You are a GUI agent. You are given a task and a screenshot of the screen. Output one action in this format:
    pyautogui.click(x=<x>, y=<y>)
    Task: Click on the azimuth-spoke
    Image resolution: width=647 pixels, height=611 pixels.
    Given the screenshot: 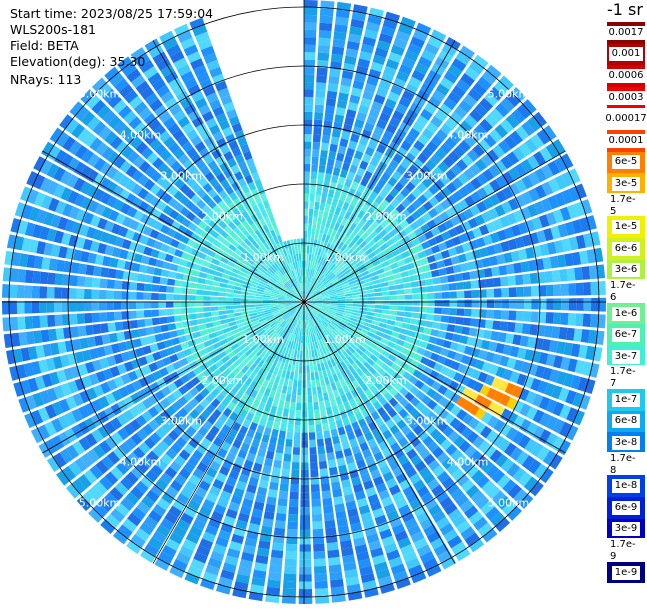 What is the action you would take?
    pyautogui.click(x=228, y=432)
    